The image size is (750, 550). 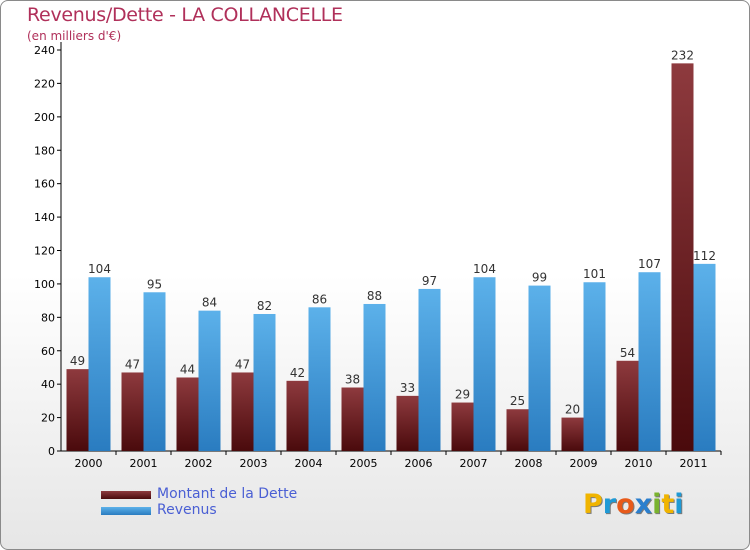 What do you see at coordinates (643, 504) in the screenshot?
I see `logo-letter: x` at bounding box center [643, 504].